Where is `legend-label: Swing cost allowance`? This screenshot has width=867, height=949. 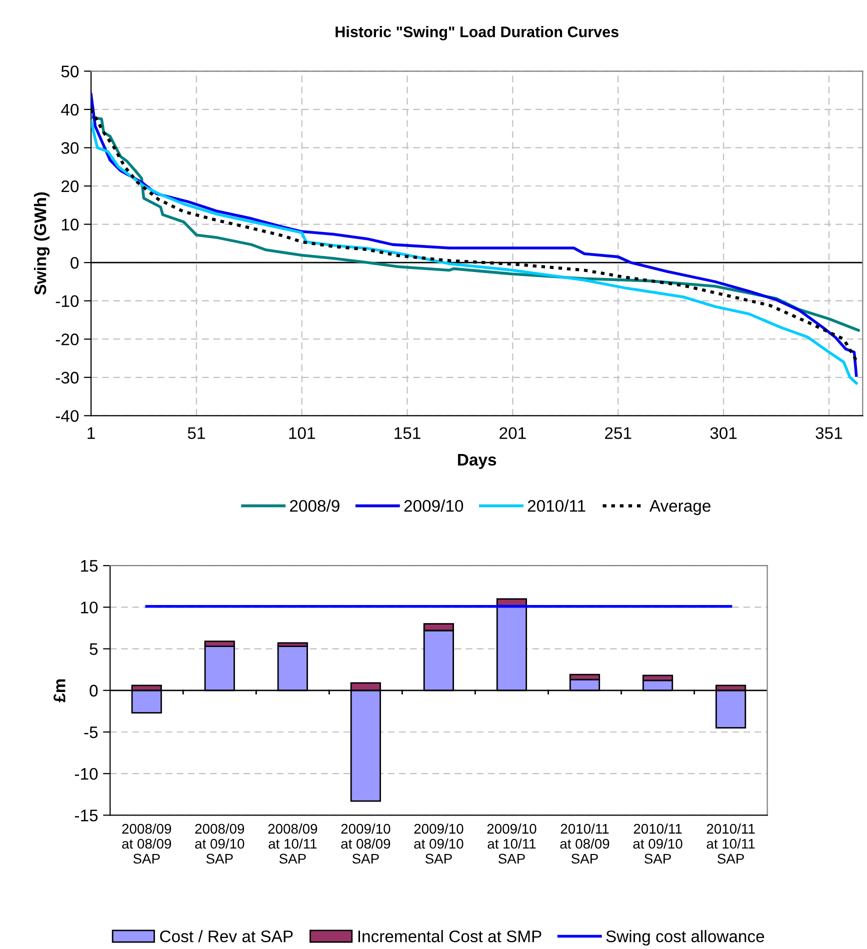 legend-label: Swing cost allowance is located at coordinates (685, 938).